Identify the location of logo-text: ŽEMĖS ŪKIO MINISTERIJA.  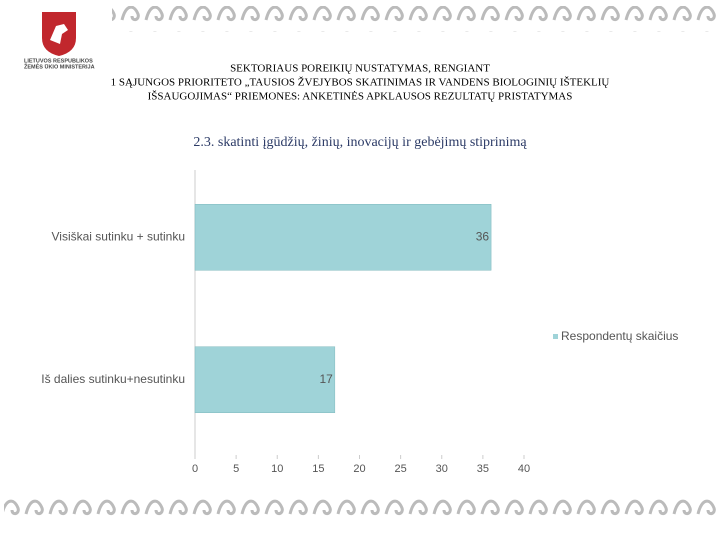
(59, 66).